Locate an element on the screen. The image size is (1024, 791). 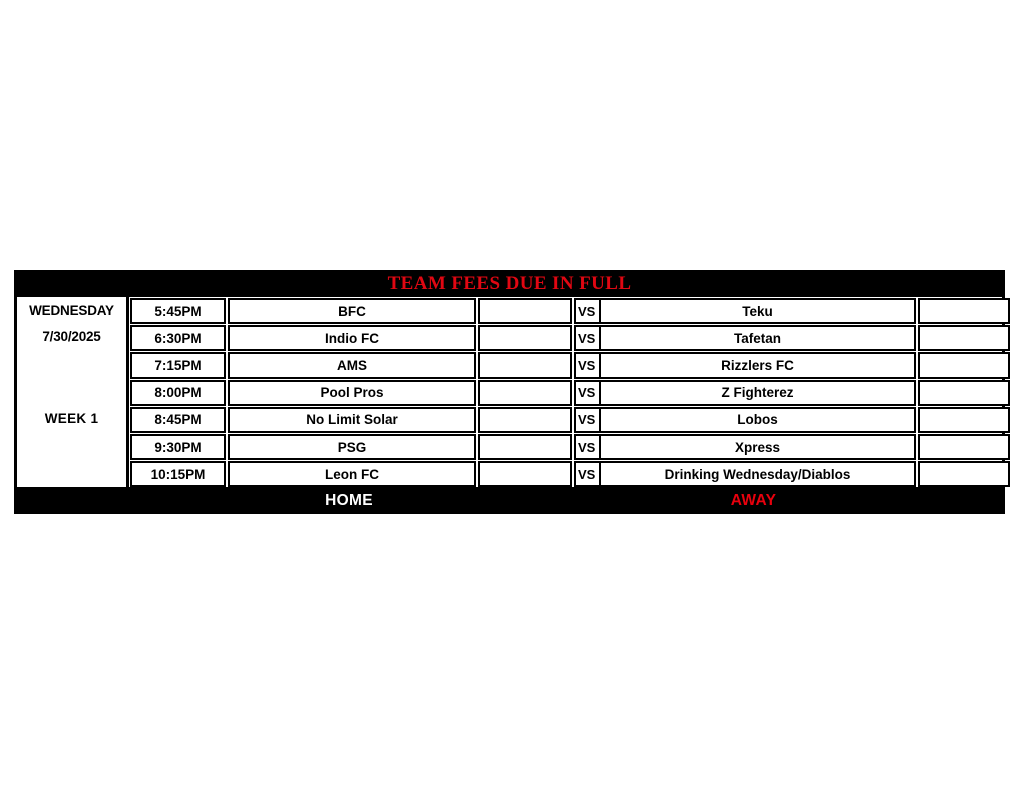
match-time: 9:30PM is located at coordinates (178, 447).